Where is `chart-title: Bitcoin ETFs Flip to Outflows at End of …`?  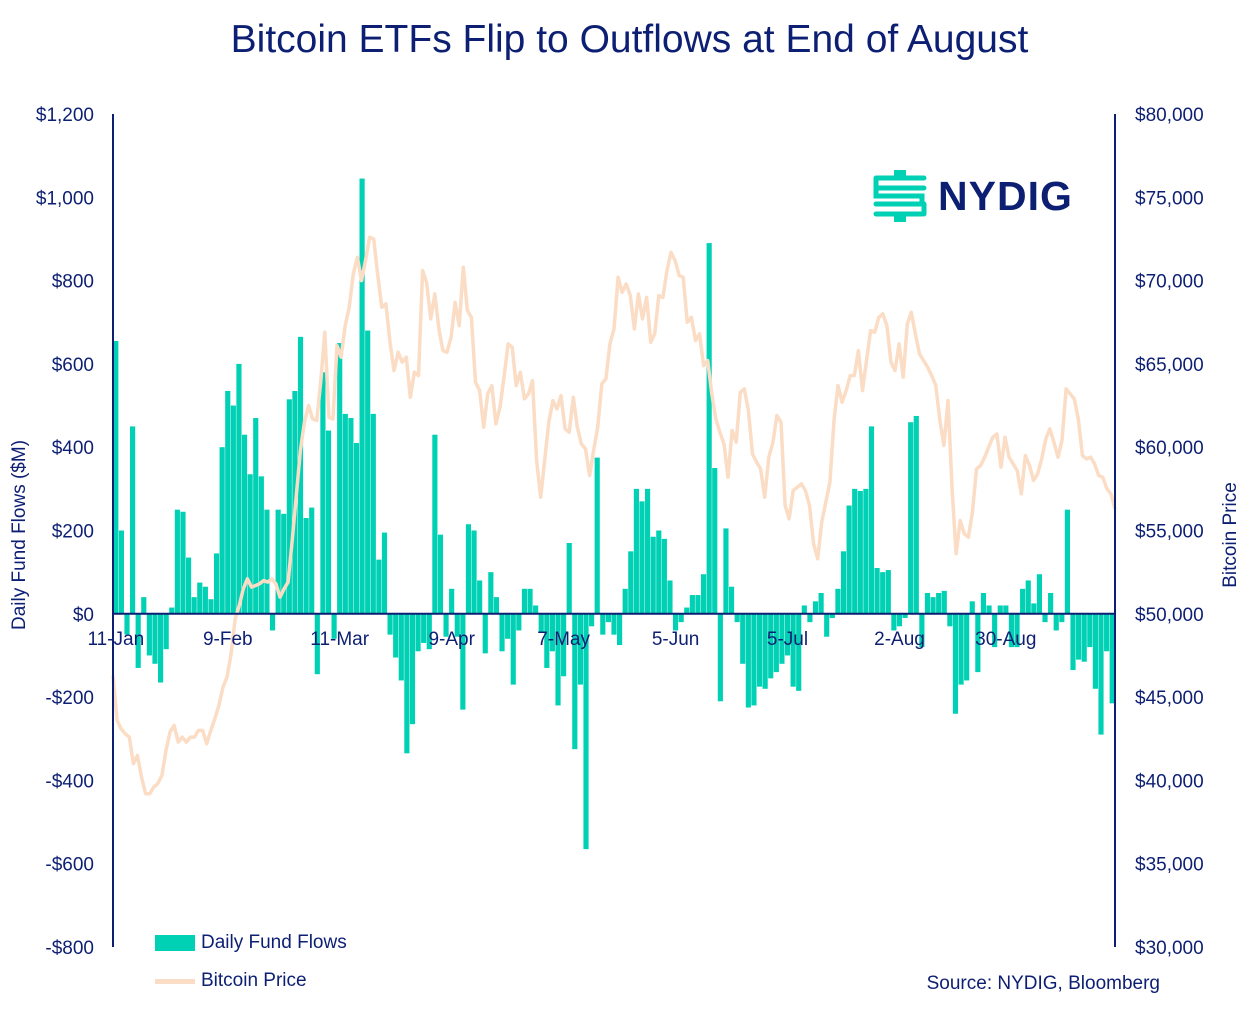 chart-title: Bitcoin ETFs Flip to Outflows at End of … is located at coordinates (629, 39).